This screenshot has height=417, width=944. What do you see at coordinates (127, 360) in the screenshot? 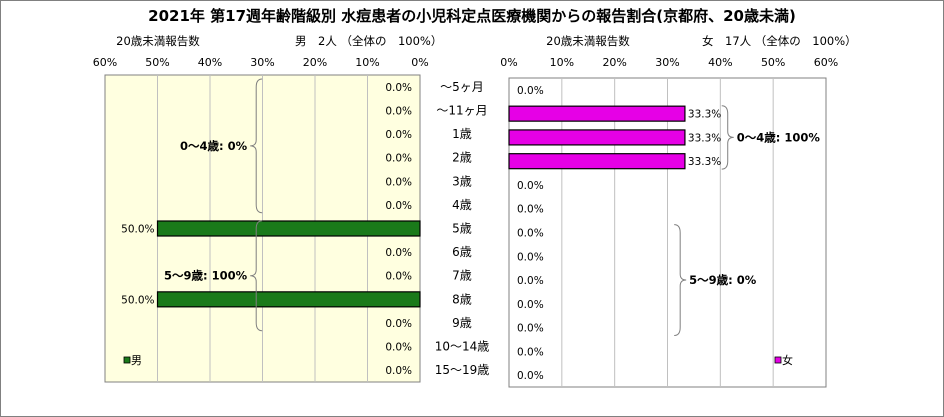
I see `male-legend-swatch` at bounding box center [127, 360].